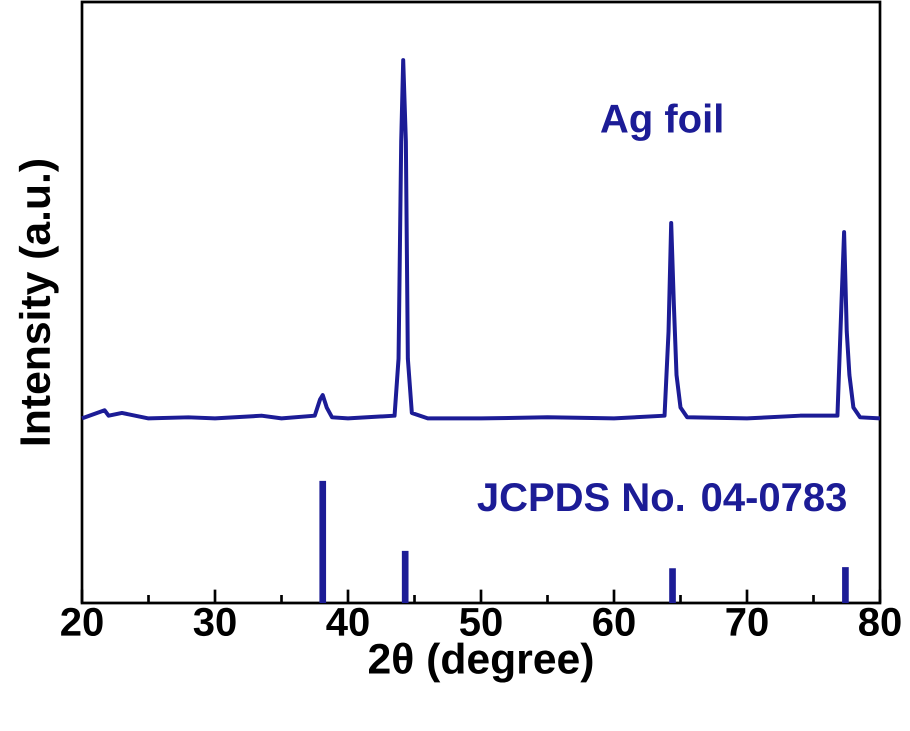 The height and width of the screenshot is (731, 910). Describe the element at coordinates (614, 622) in the screenshot. I see `x-tick-label: 60` at that location.